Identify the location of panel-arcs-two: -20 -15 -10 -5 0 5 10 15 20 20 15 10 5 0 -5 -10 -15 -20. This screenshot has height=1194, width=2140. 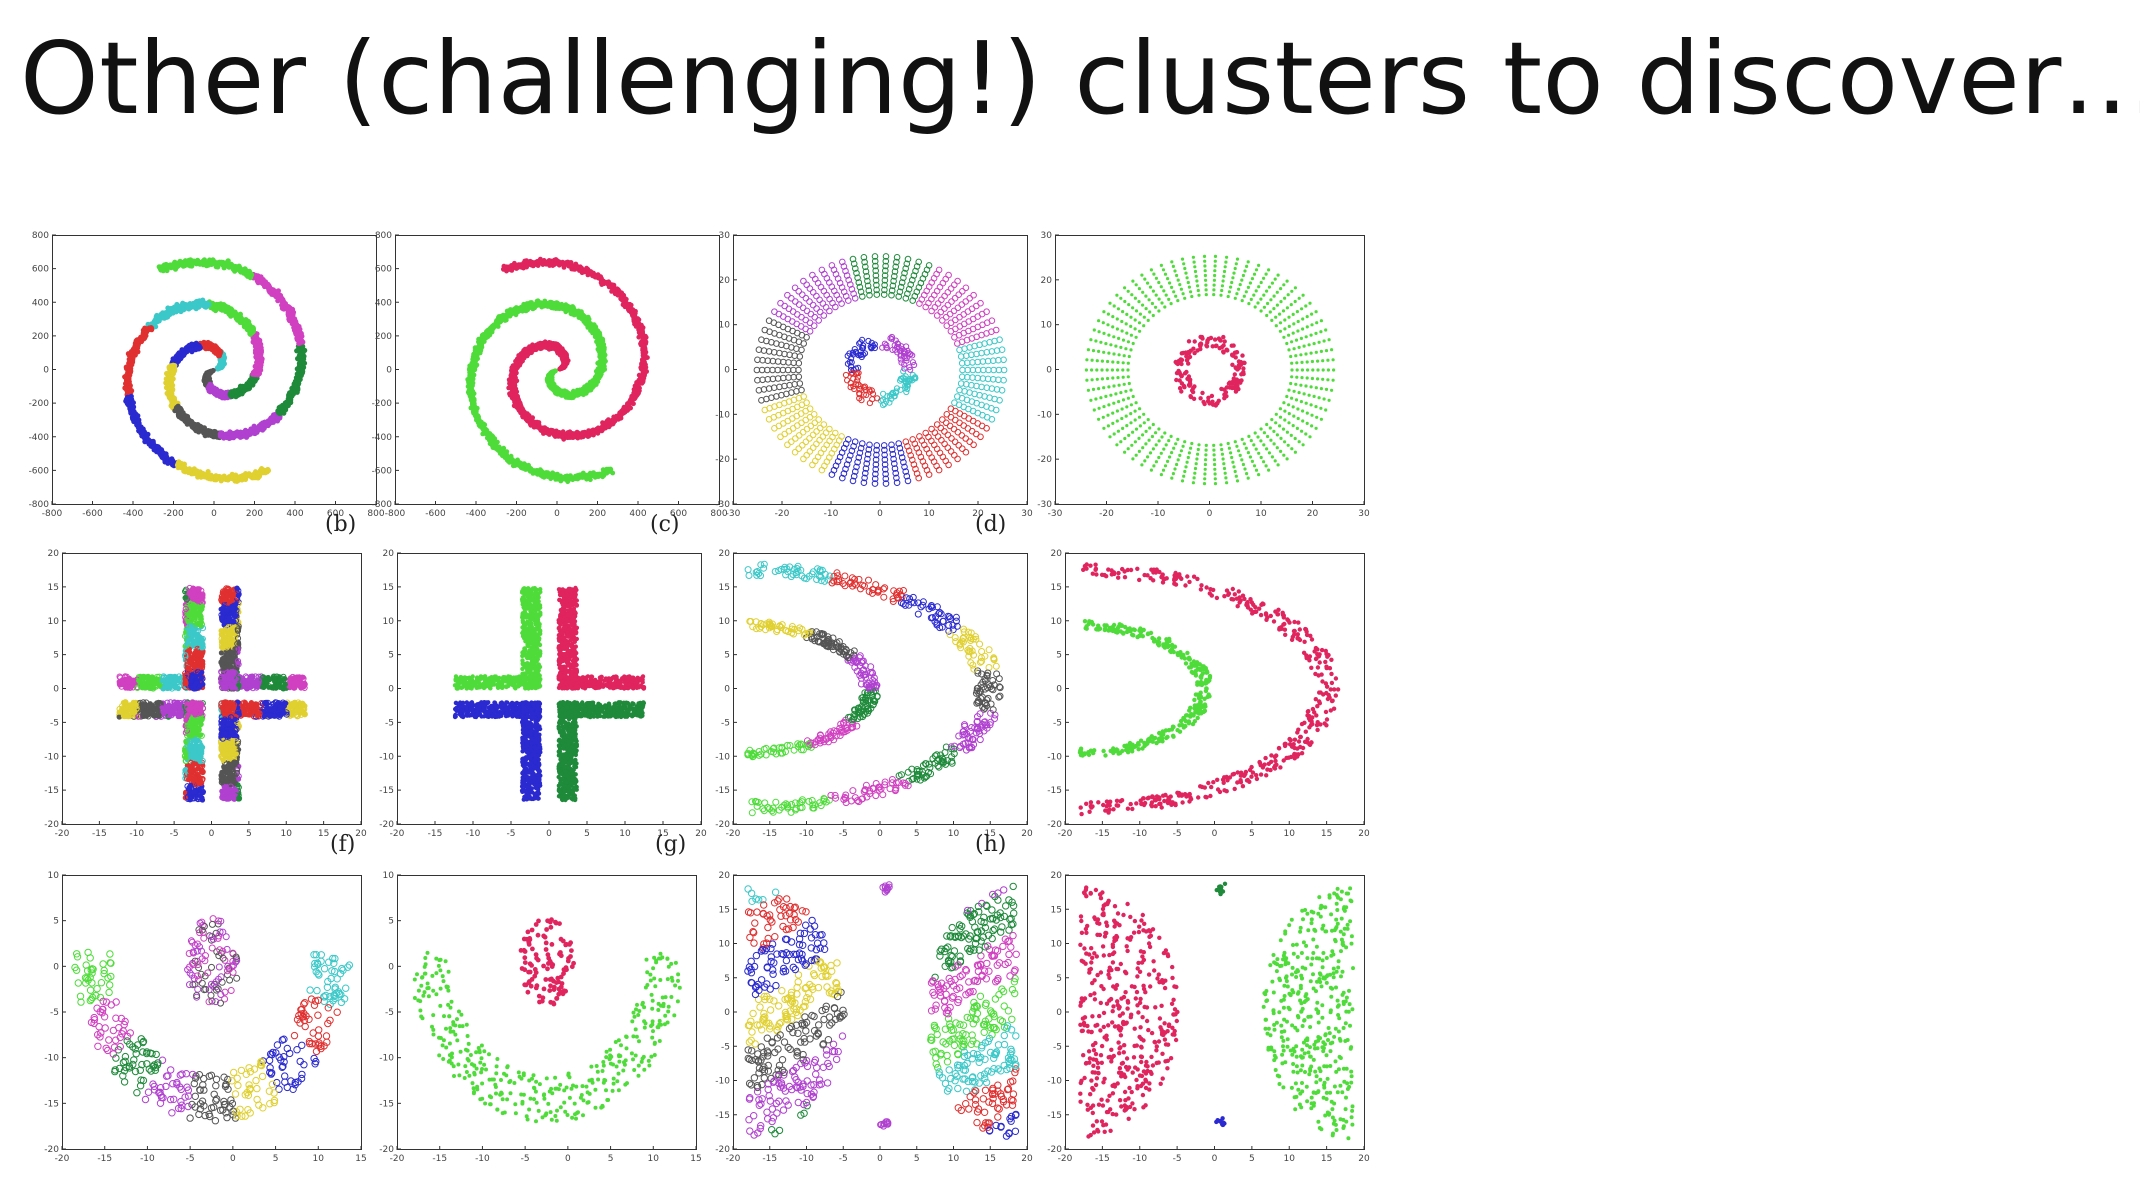
(1208, 694).